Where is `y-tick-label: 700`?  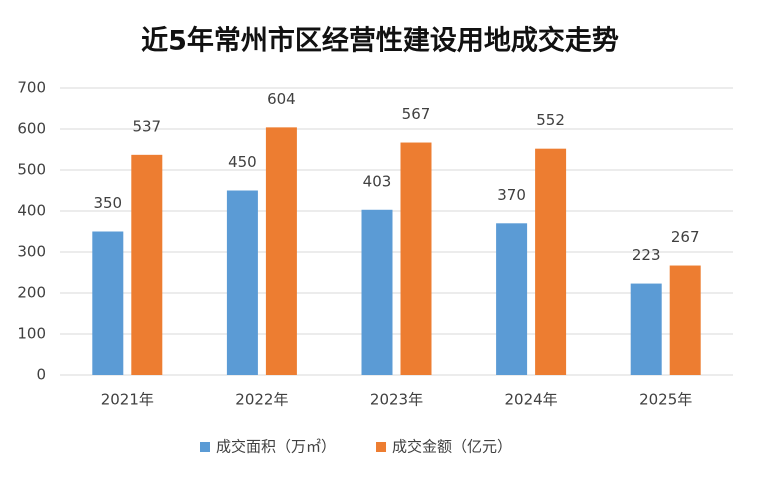 y-tick-label: 700 is located at coordinates (31, 88).